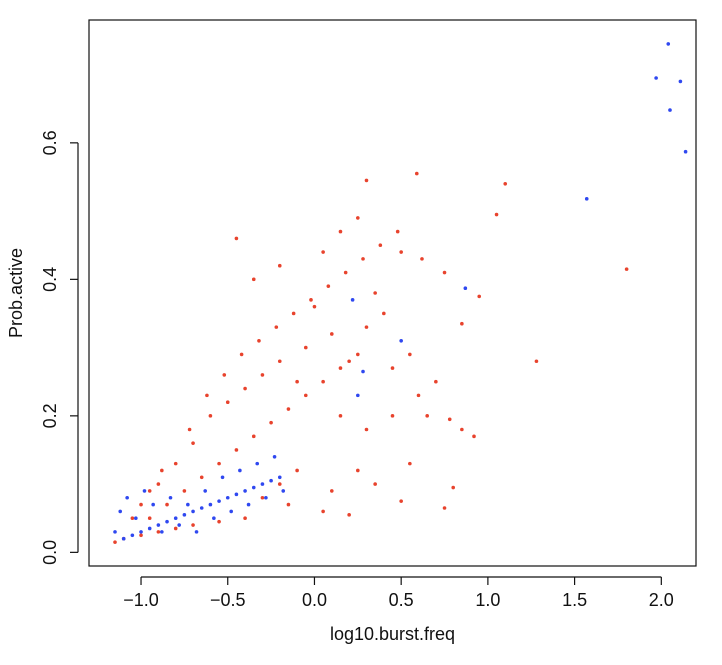 This screenshot has width=722, height=665. I want to click on x-tick-label: 0.0, so click(314, 600).